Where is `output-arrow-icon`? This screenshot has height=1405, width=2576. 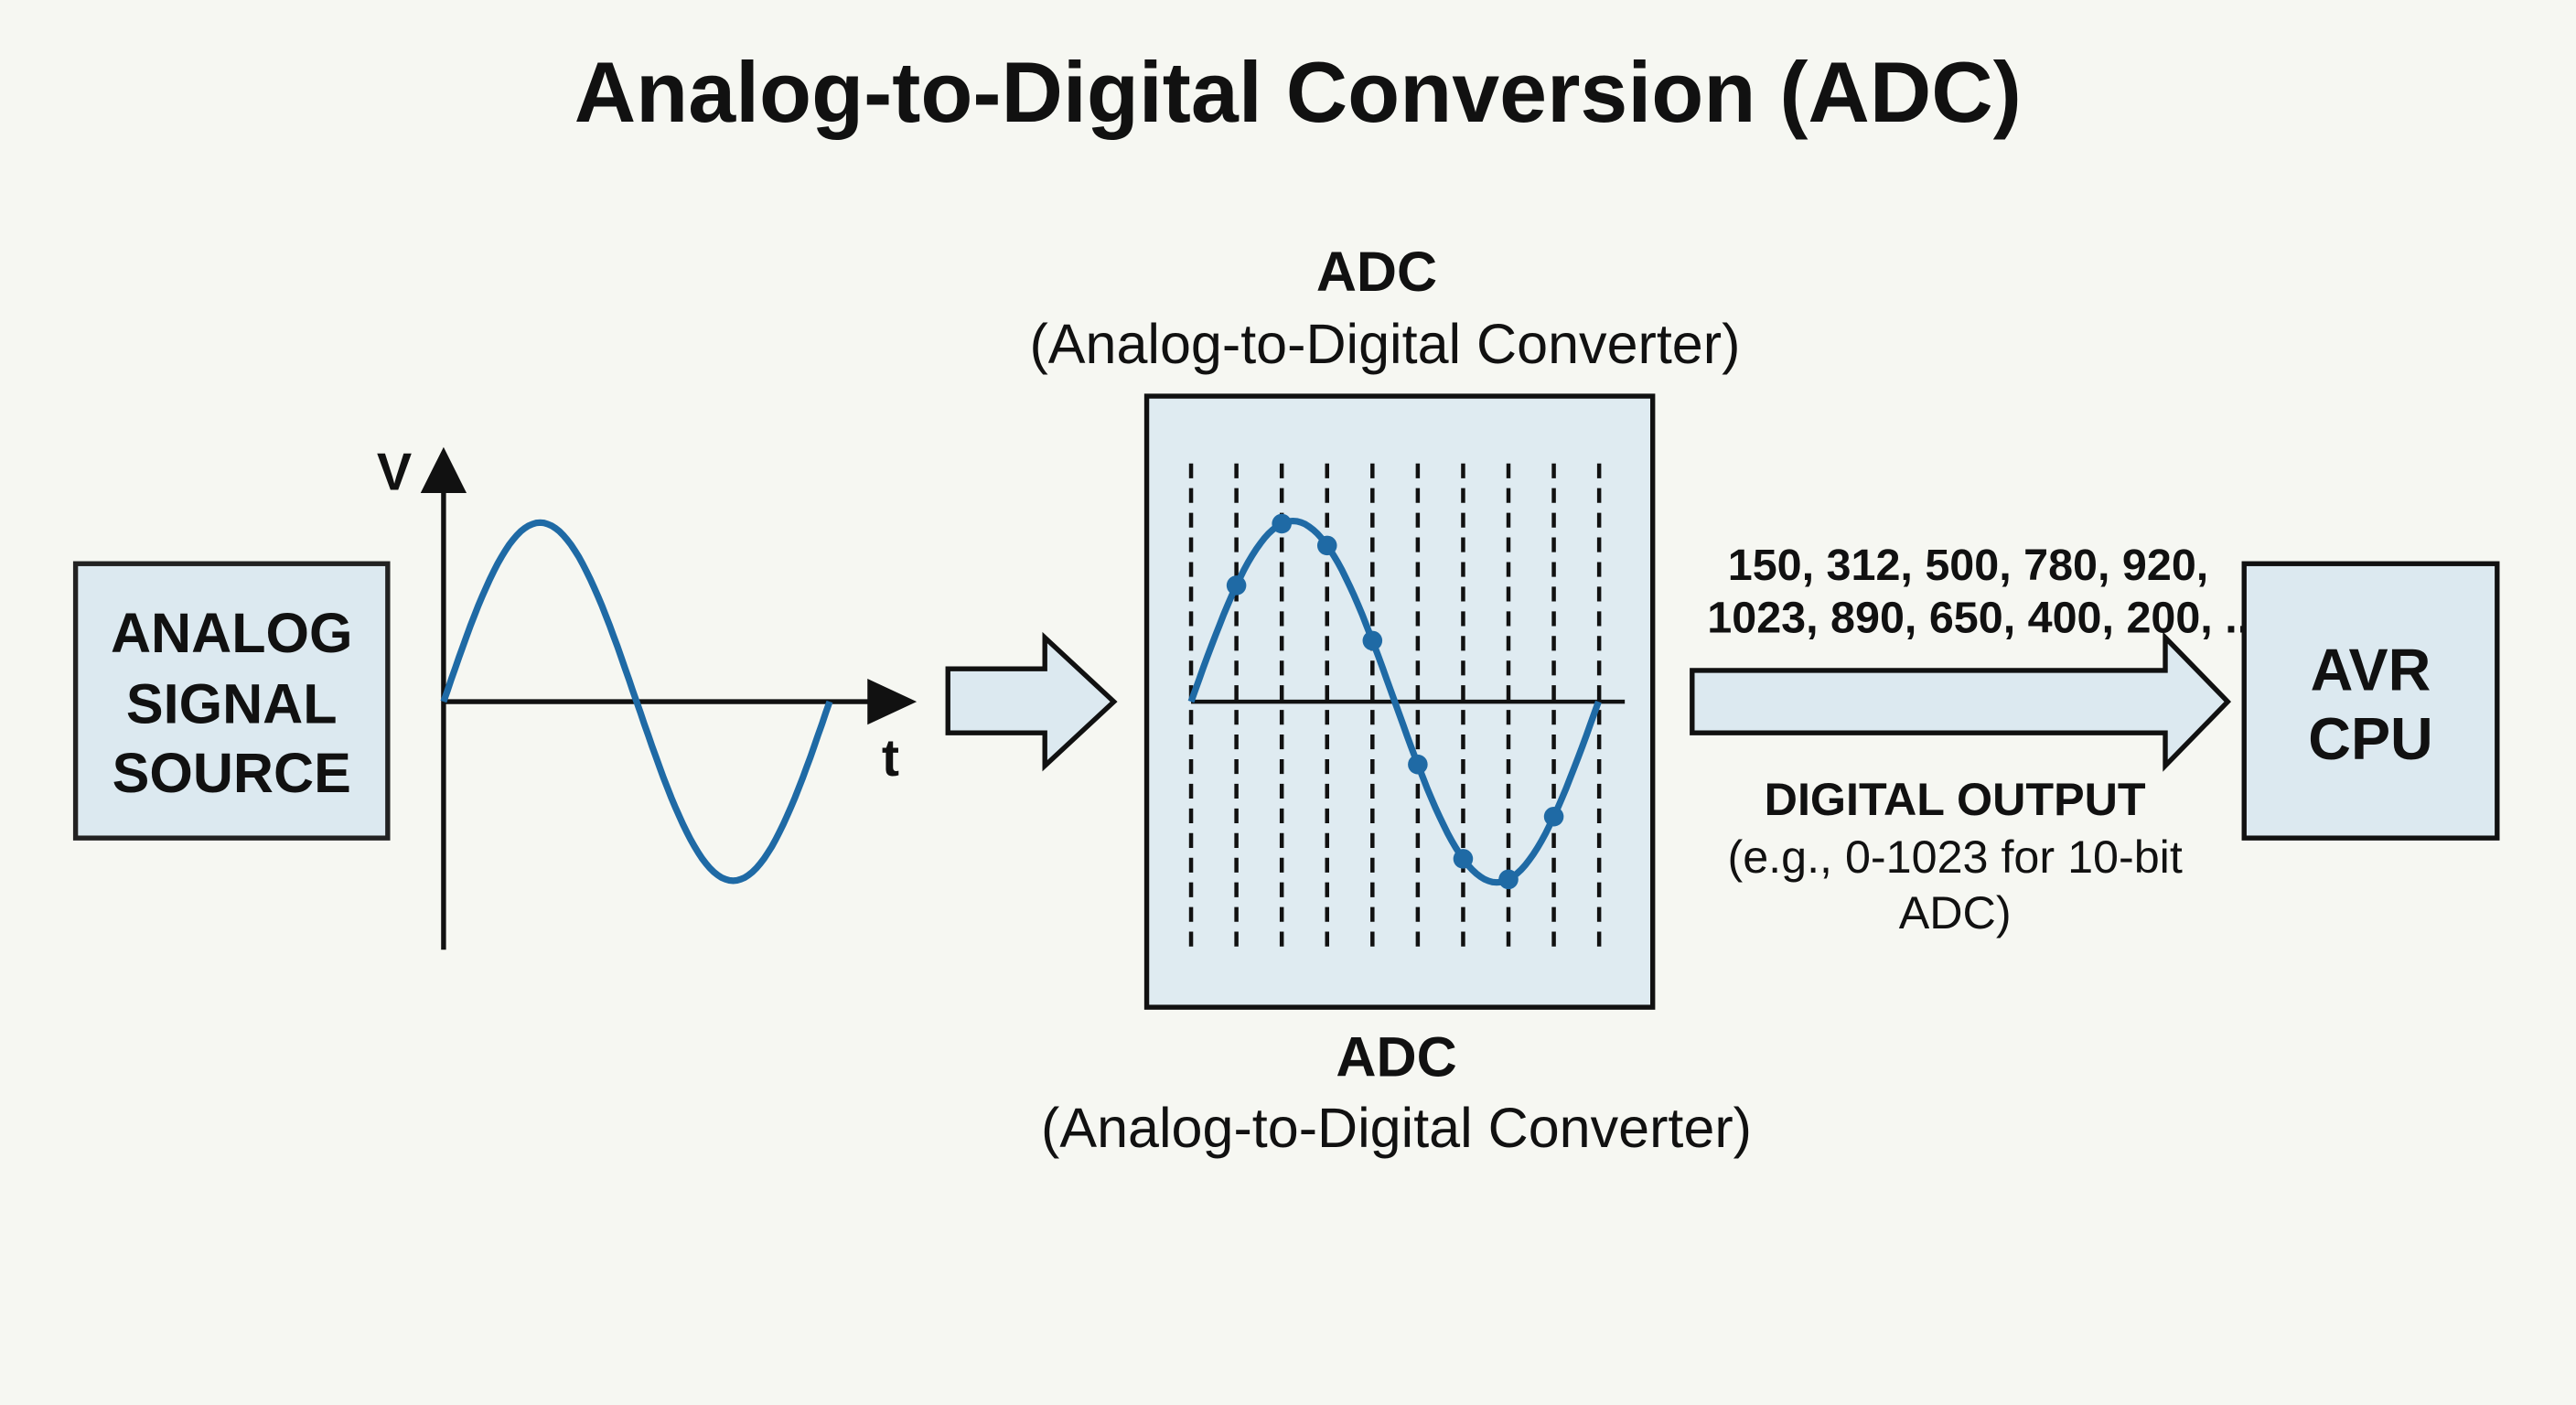 output-arrow-icon is located at coordinates (1961, 702).